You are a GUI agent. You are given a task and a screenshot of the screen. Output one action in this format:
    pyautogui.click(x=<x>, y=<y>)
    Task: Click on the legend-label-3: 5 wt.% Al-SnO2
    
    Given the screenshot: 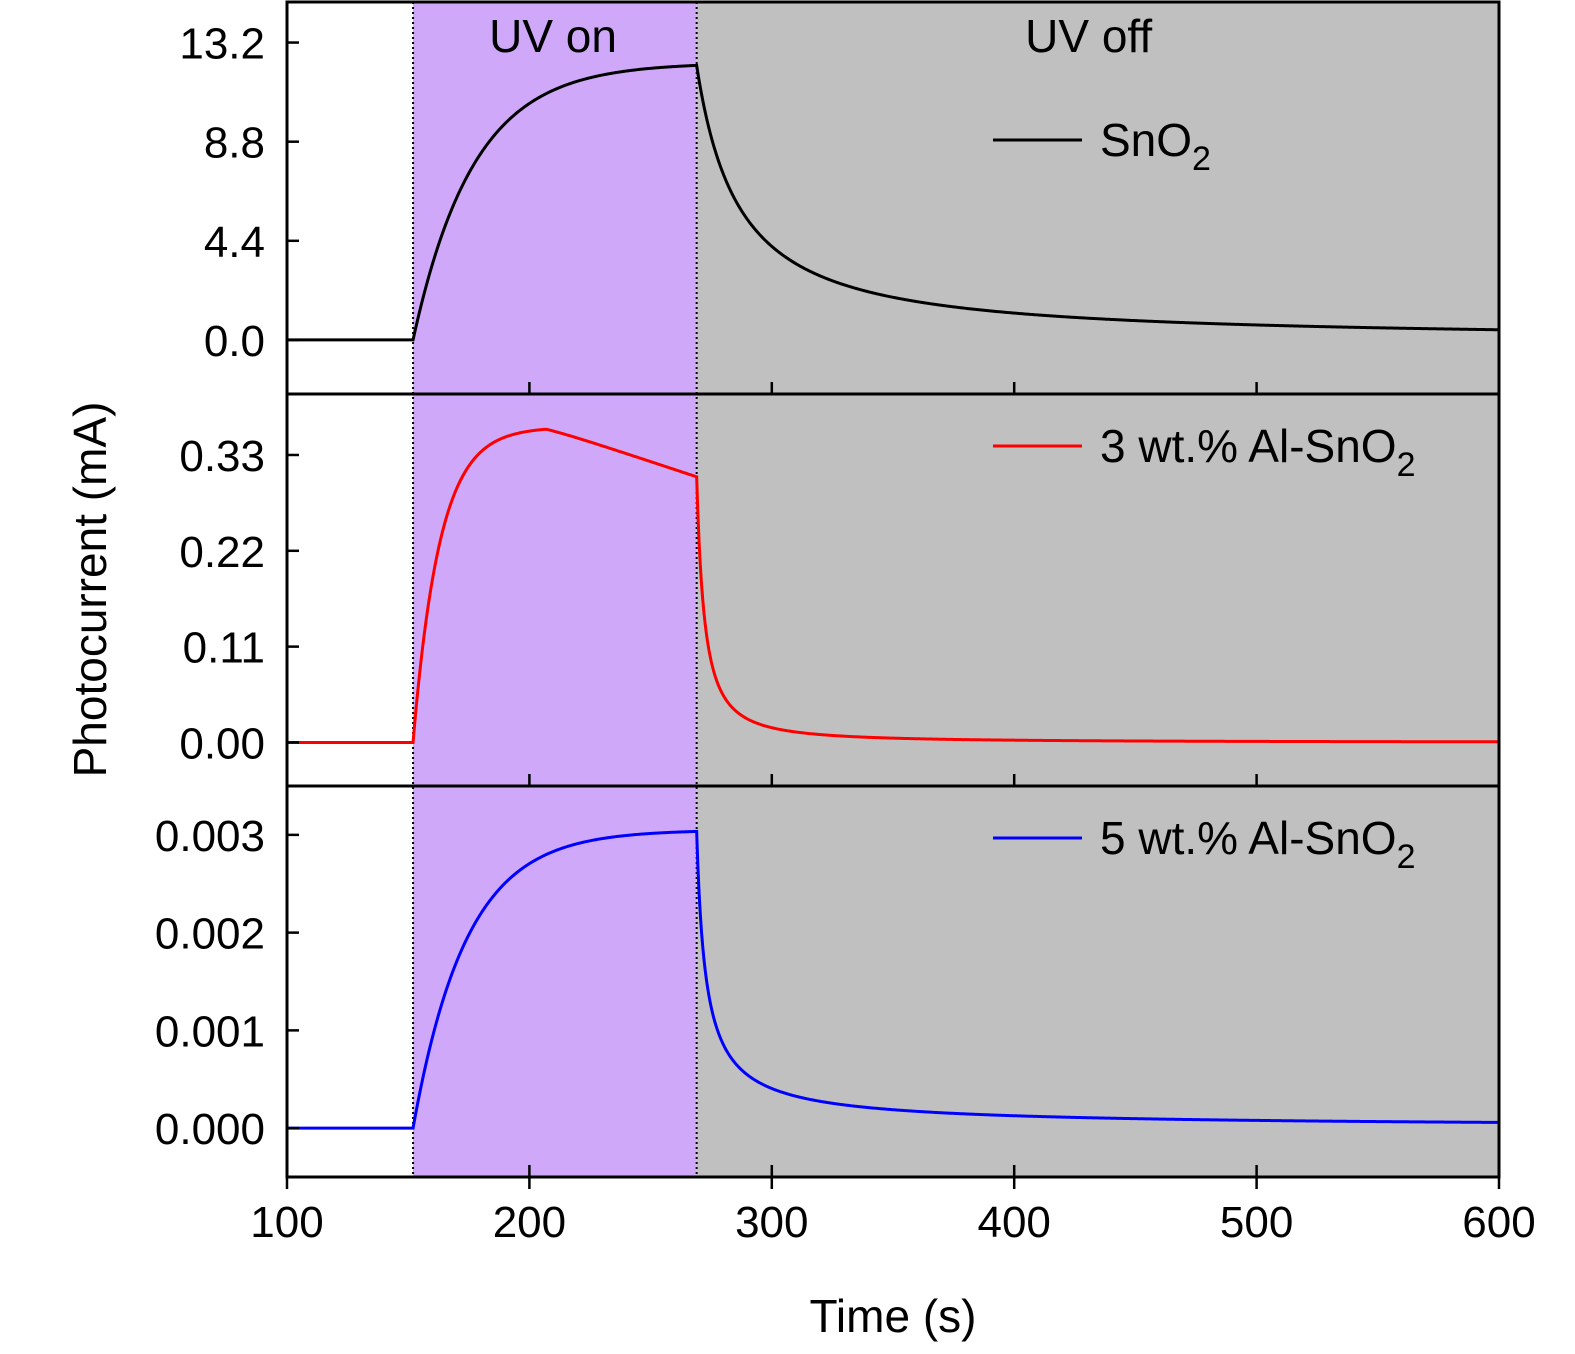 What is the action you would take?
    pyautogui.click(x=1257, y=844)
    